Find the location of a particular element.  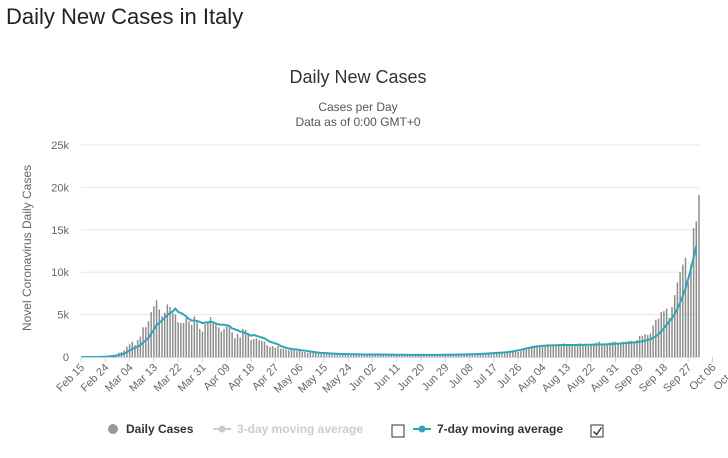

legend-item-3day-average: 3-day moving average is located at coordinates (288, 429).